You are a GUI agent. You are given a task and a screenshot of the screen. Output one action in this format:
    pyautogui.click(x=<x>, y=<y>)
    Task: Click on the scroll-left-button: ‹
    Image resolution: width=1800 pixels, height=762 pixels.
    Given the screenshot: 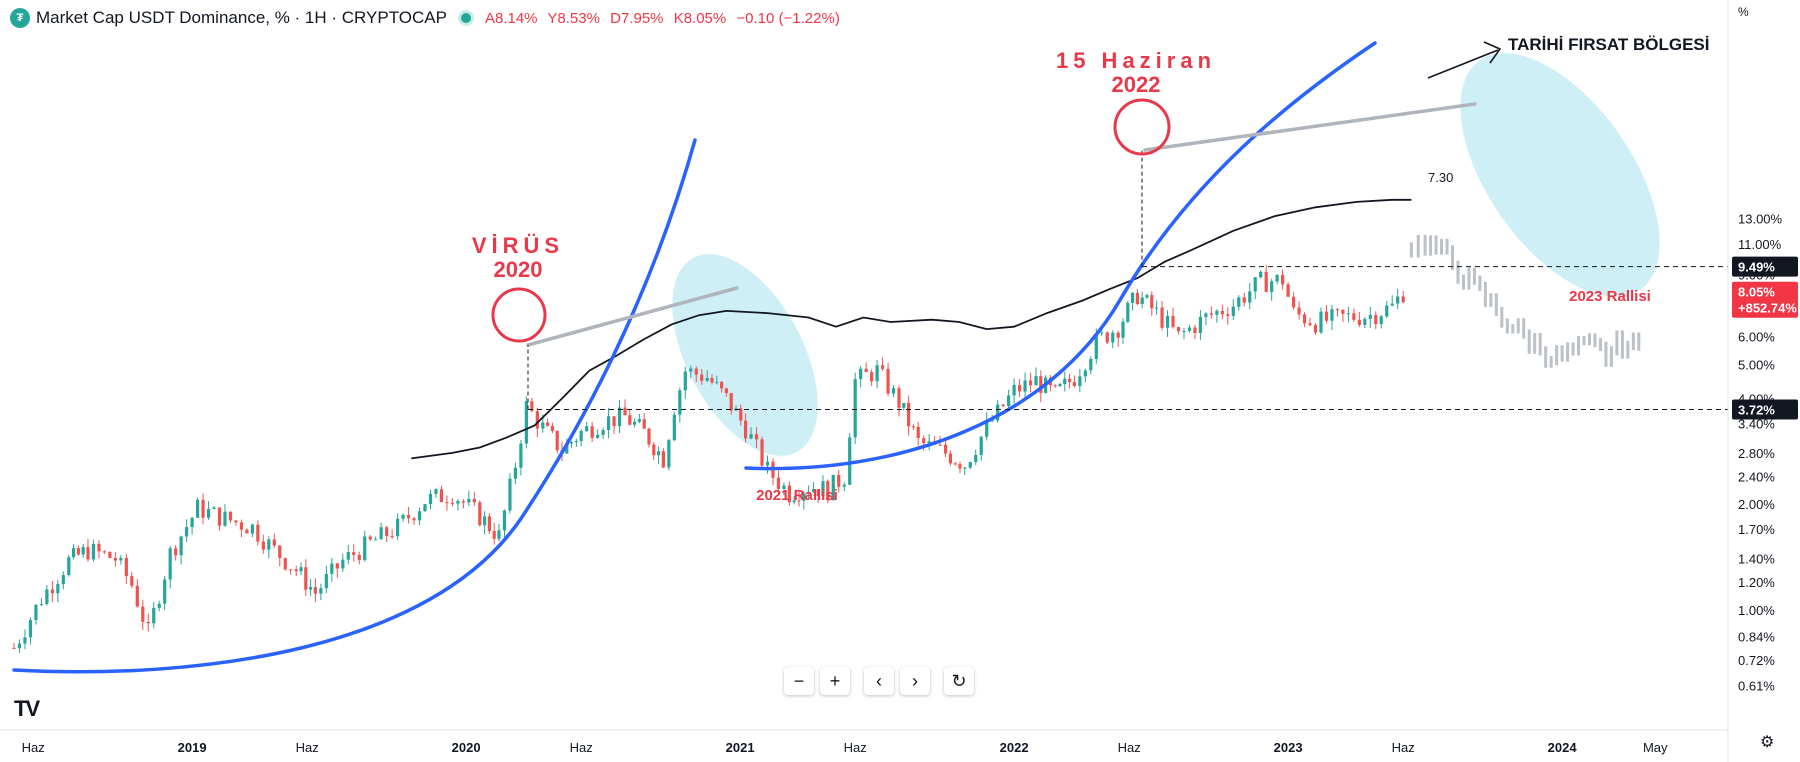 What is the action you would take?
    pyautogui.click(x=879, y=681)
    